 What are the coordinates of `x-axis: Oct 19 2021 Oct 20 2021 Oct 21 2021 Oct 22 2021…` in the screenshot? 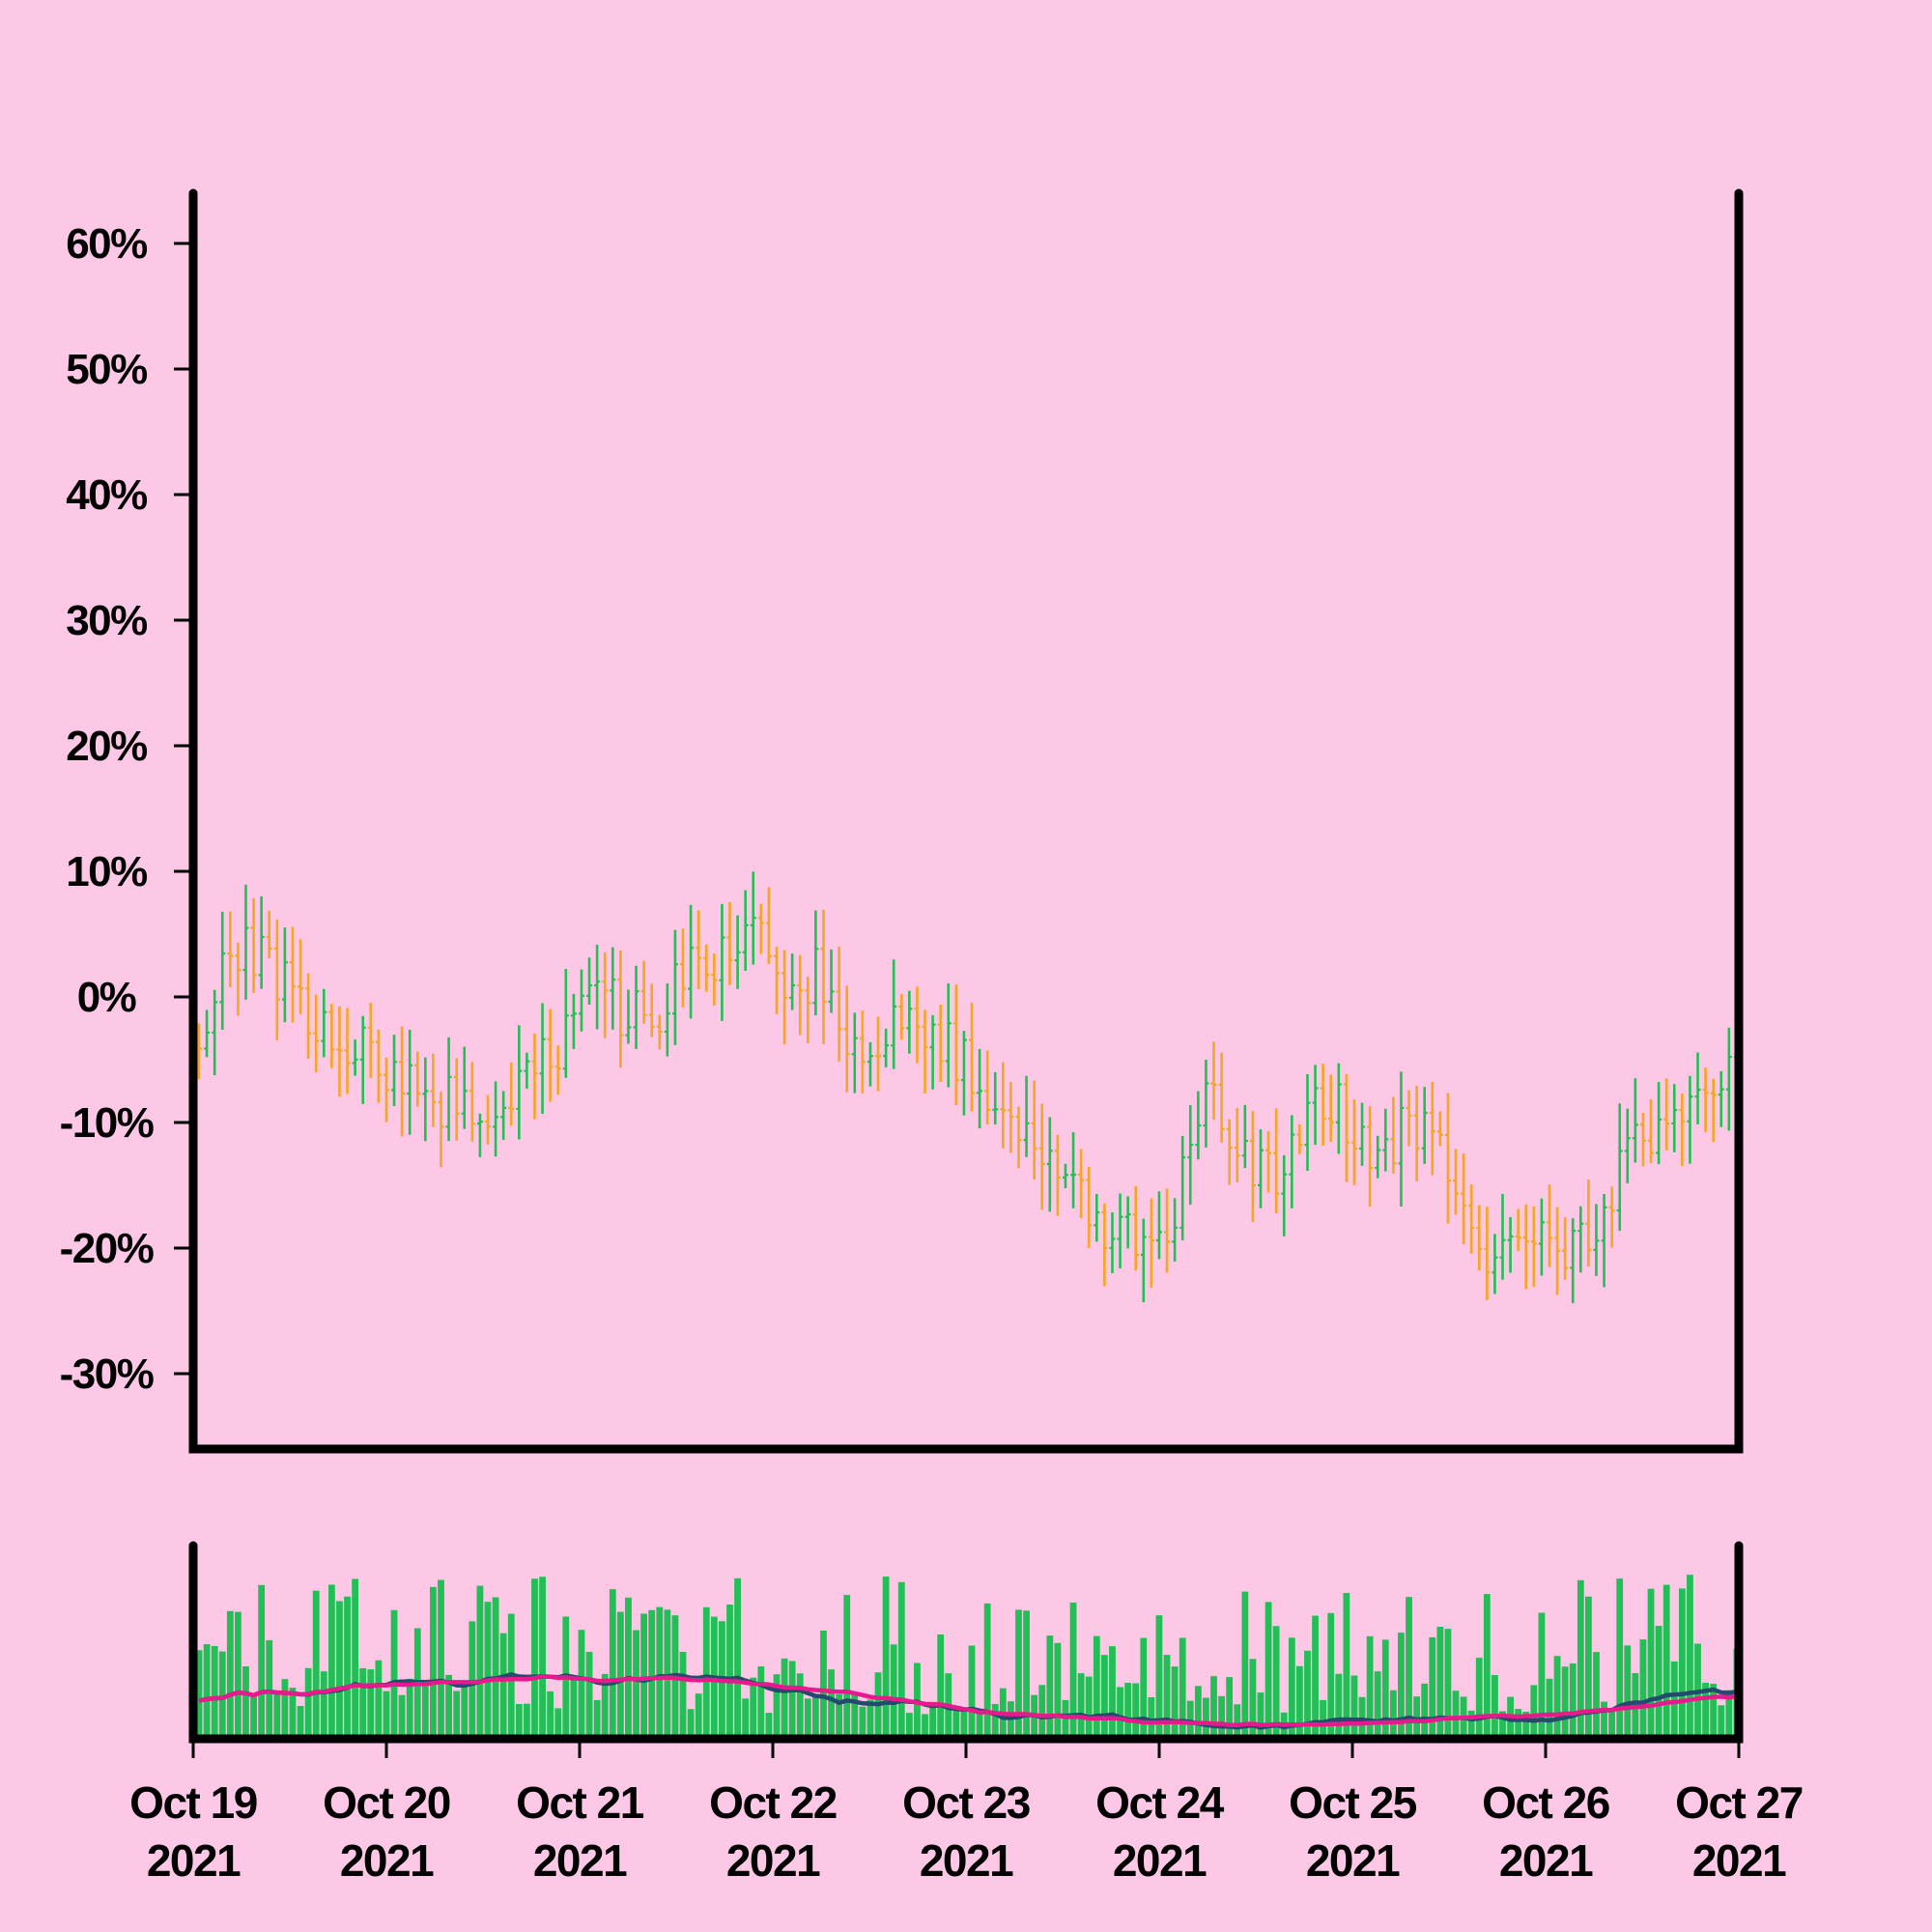 It's located at (966, 1812).